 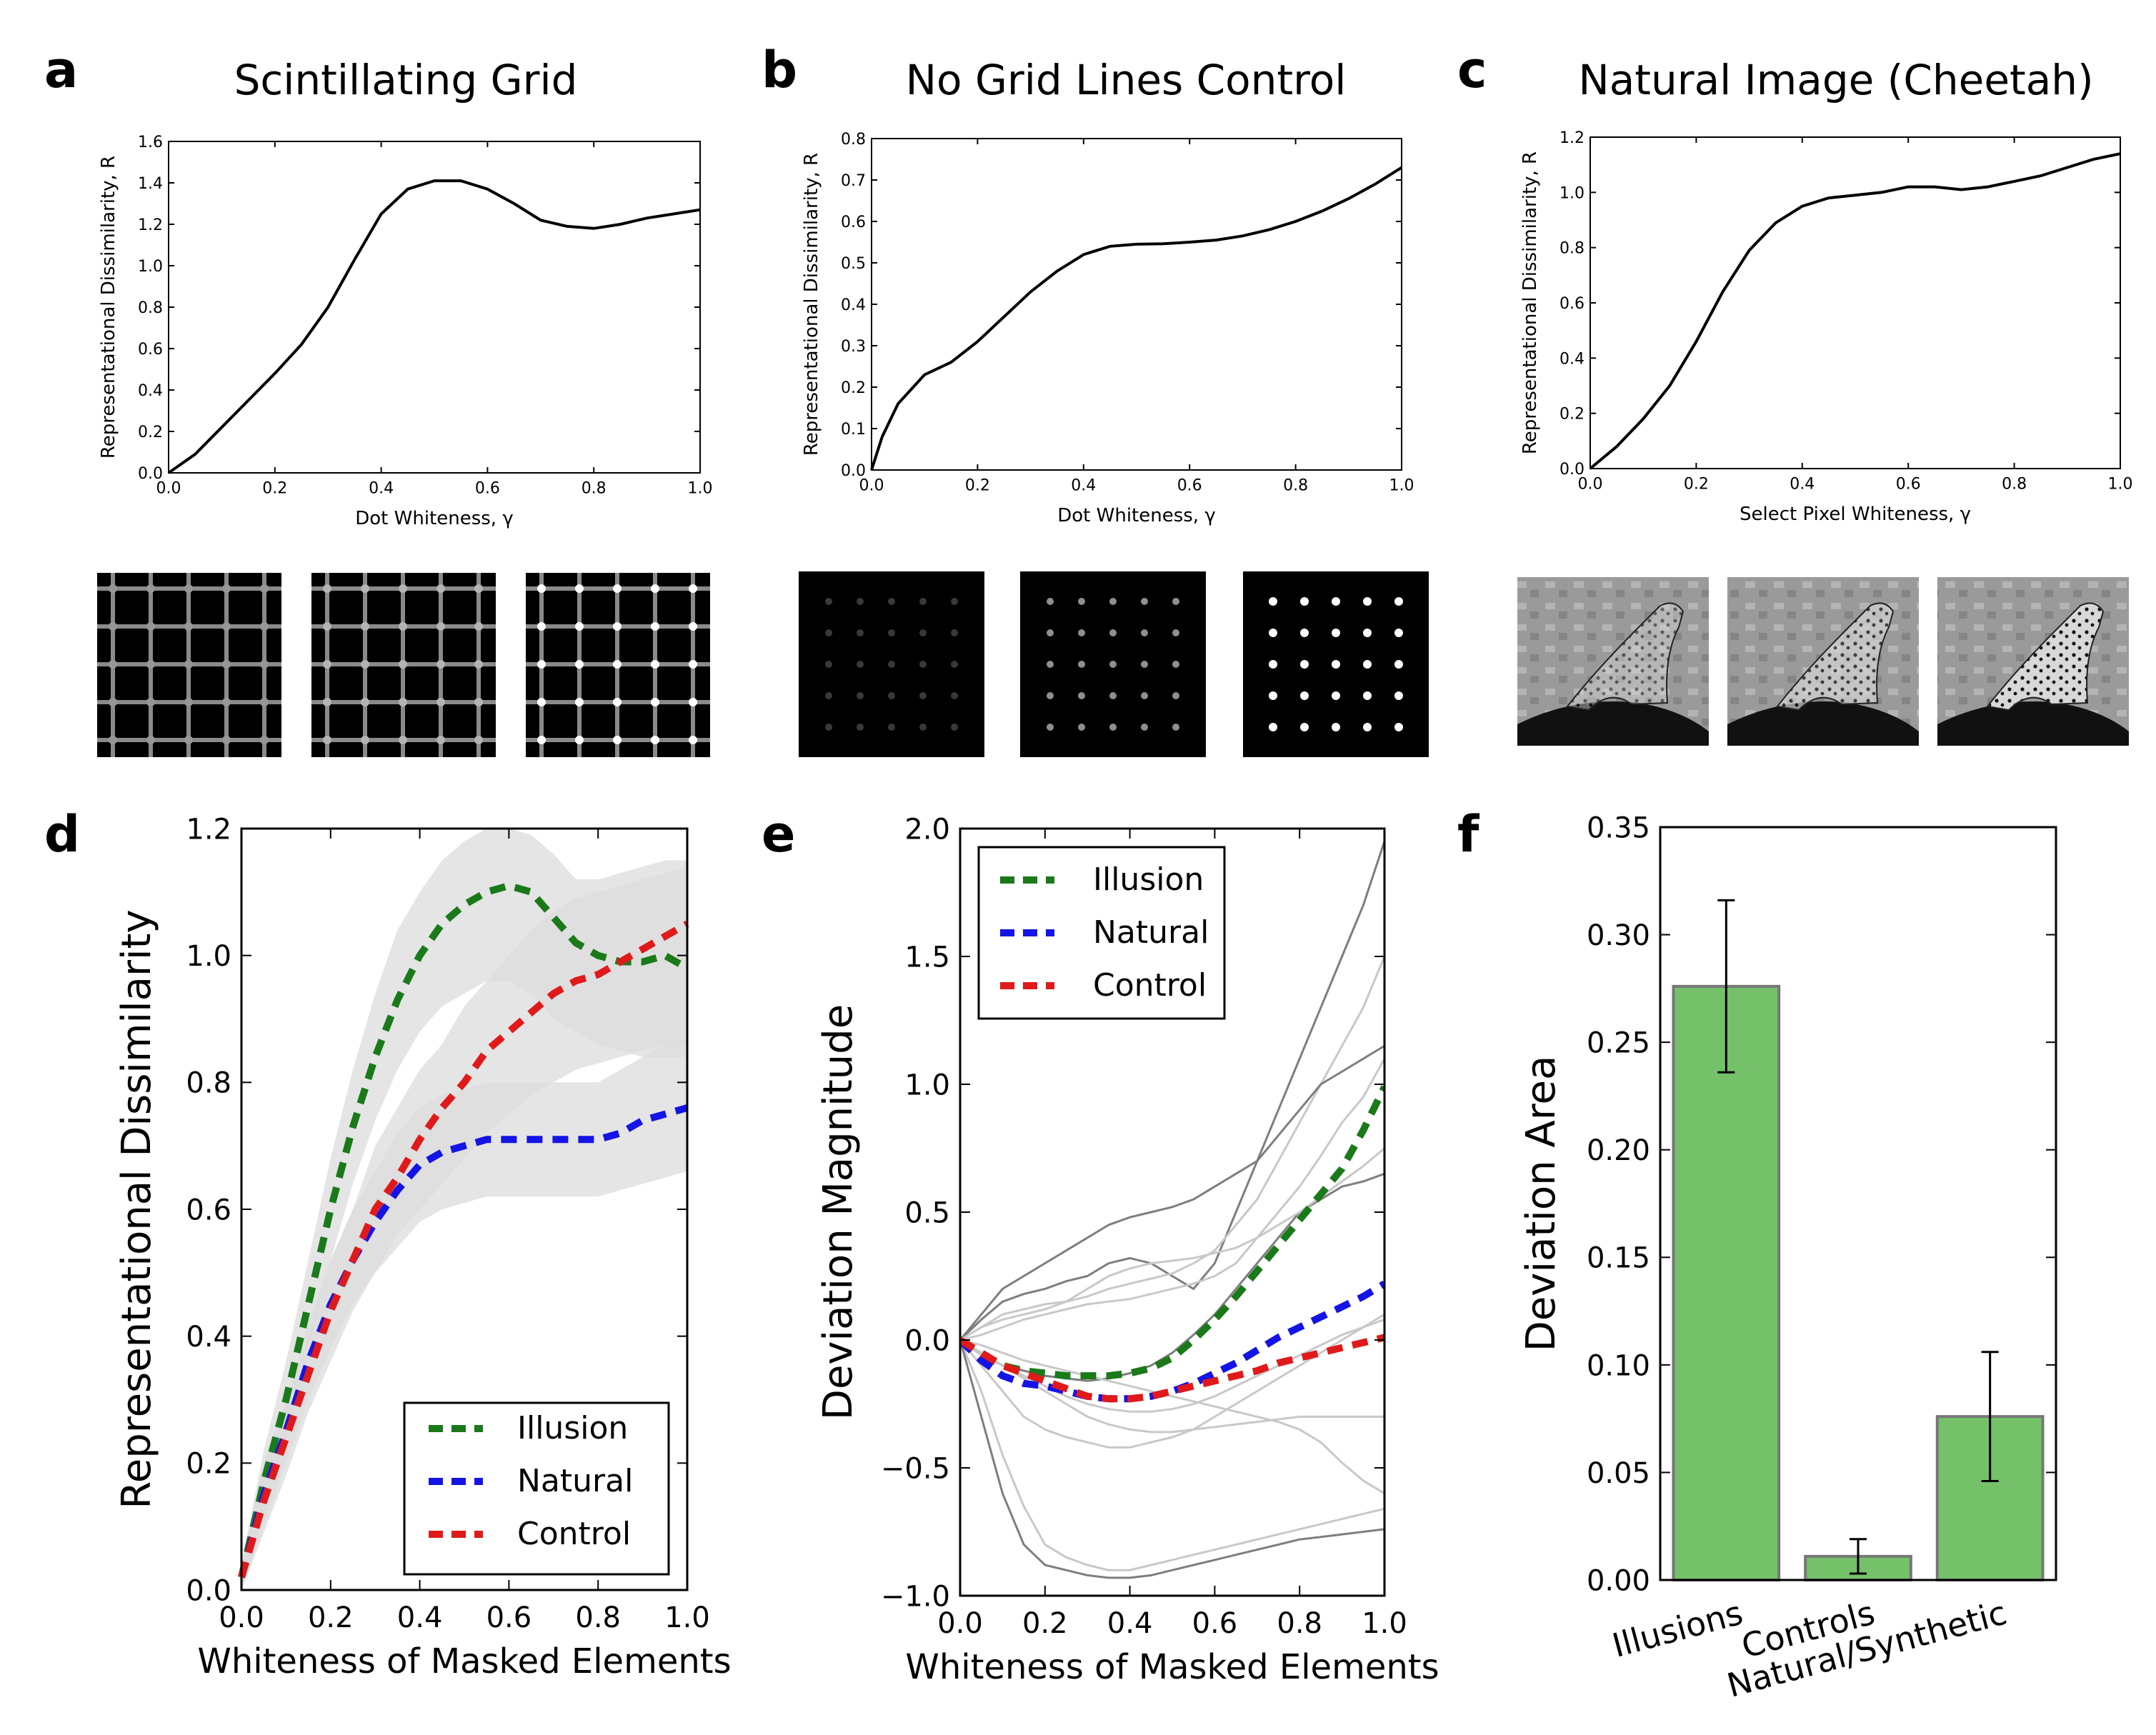 I want to click on cheetah-figure, so click(x=1625, y=656).